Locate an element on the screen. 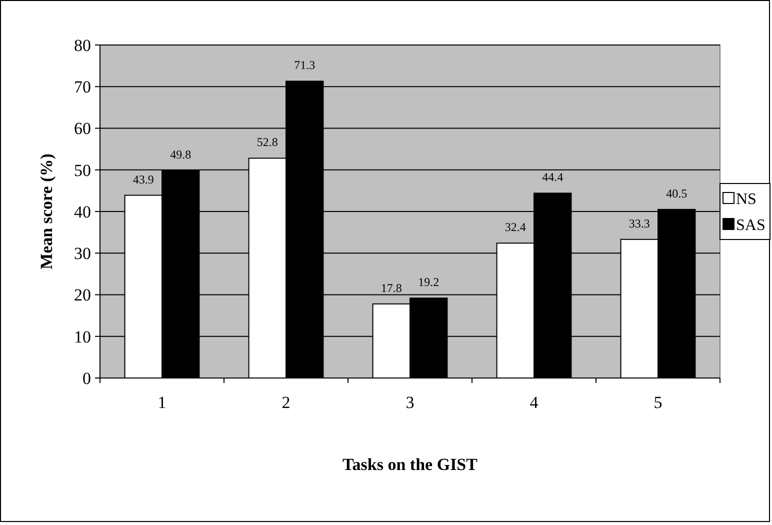  y-tick-label: 30 is located at coordinates (82, 254).